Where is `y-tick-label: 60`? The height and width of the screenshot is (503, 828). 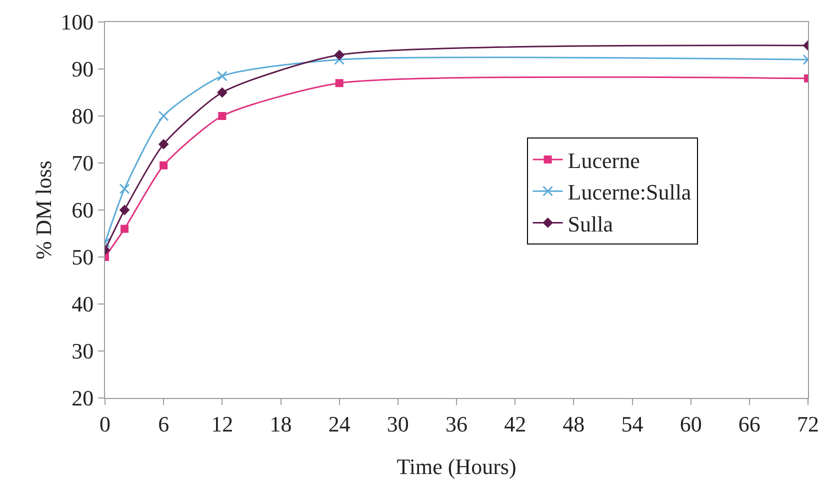
y-tick-label: 60 is located at coordinates (83, 210).